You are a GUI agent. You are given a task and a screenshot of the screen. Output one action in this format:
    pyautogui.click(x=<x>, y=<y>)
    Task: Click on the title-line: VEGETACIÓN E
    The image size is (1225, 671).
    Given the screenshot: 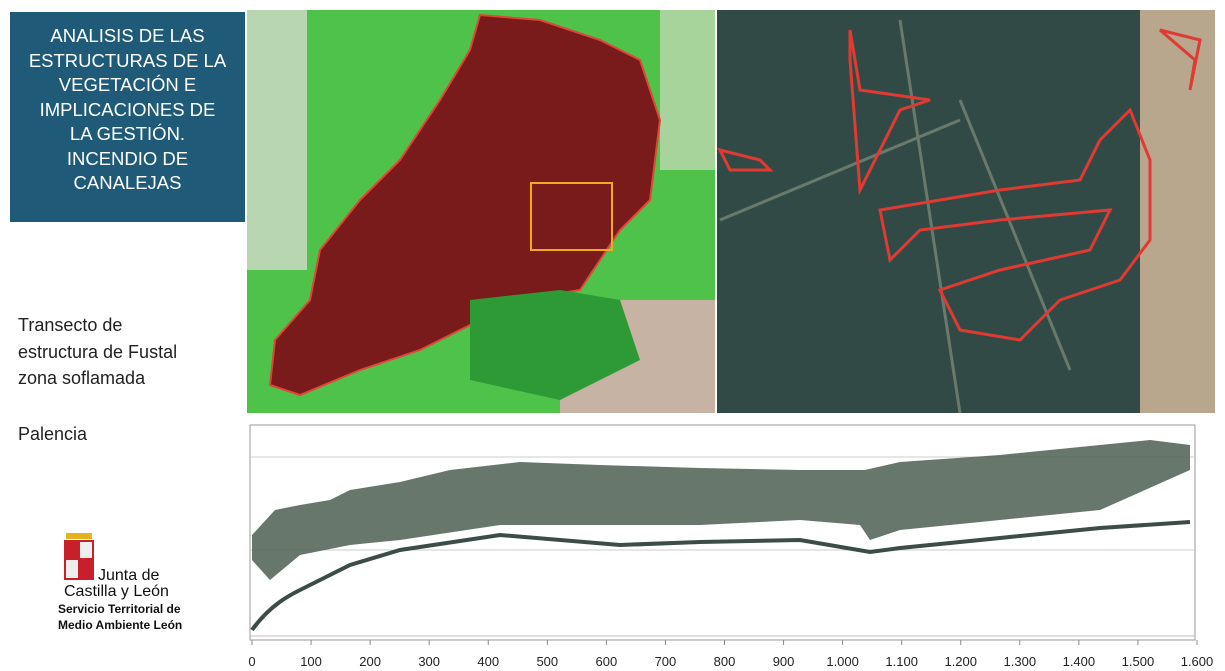 What is the action you would take?
    pyautogui.click(x=127, y=84)
    